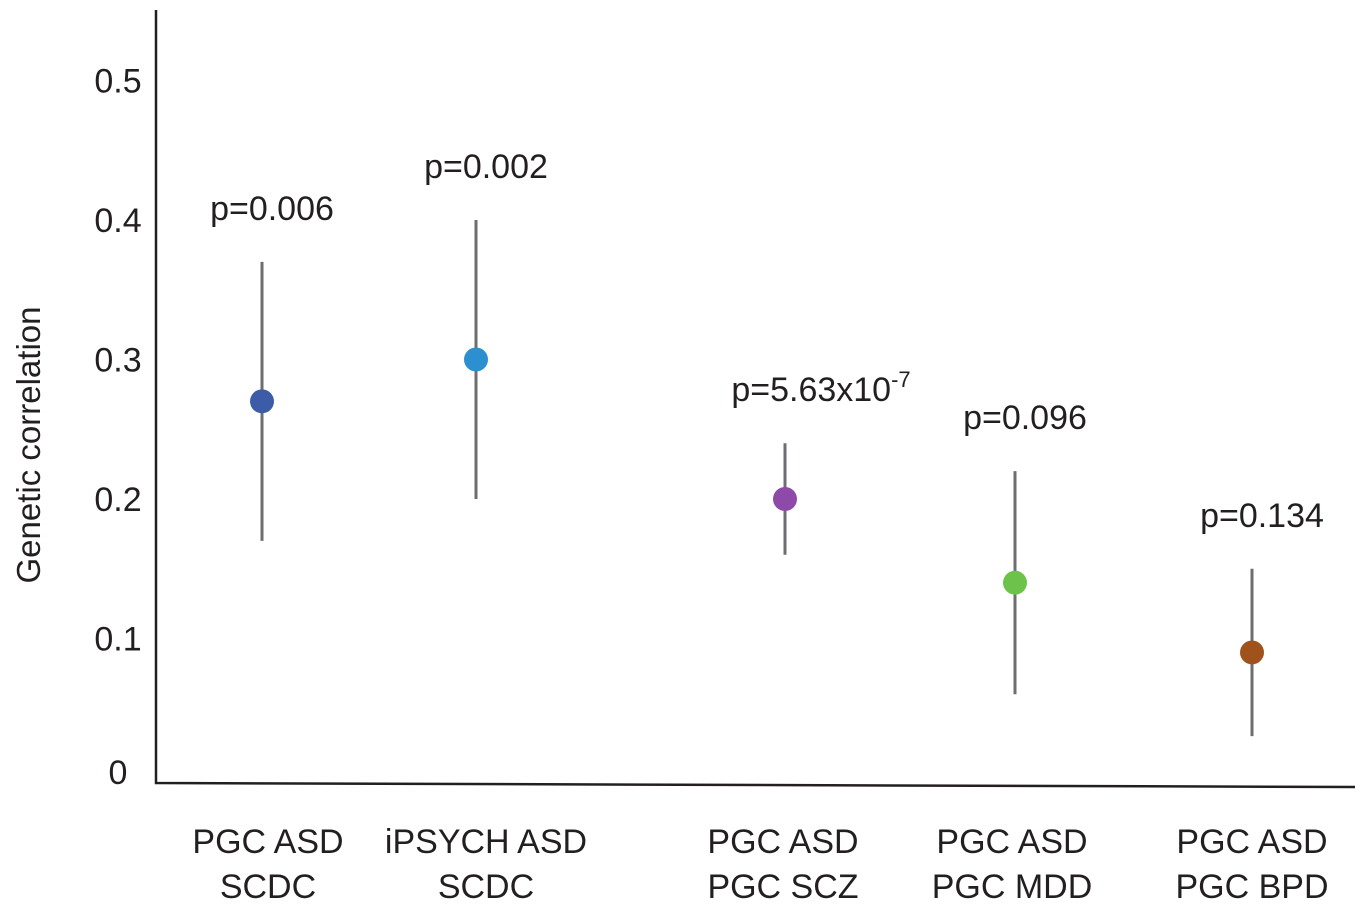 This screenshot has height=906, width=1361. I want to click on p-value-label: p=0.006, so click(272, 209).